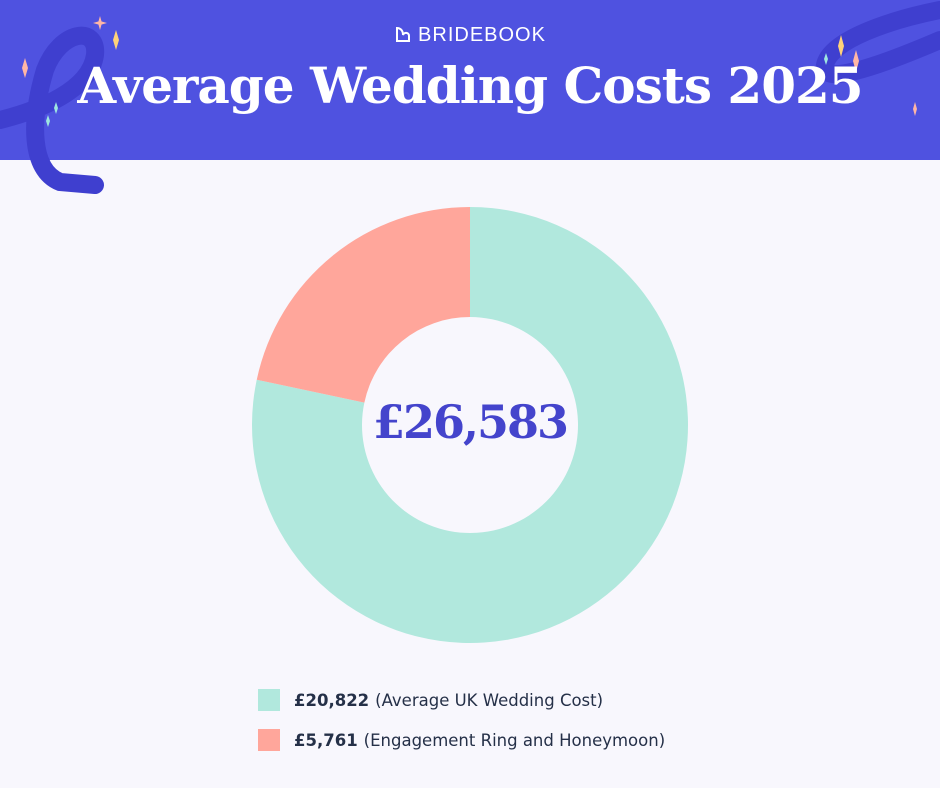  I want to click on legend-label: Average UK Wedding Cost, so click(489, 700).